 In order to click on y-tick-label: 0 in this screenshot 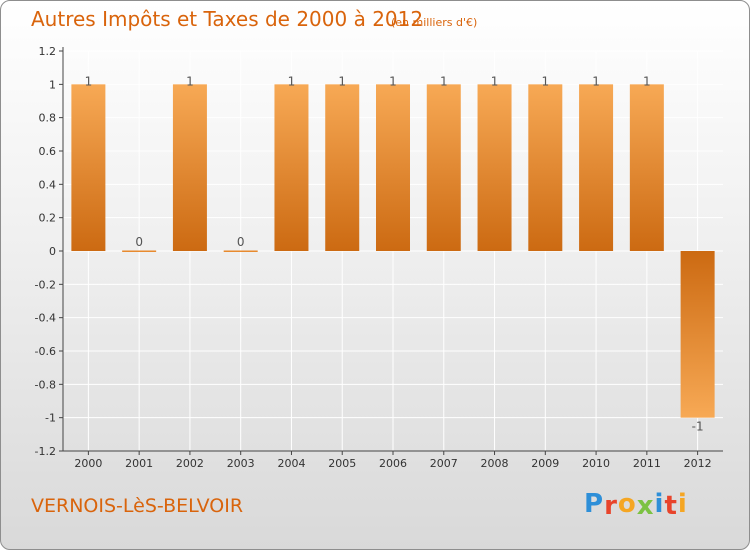, I will do `click(52, 251)`.